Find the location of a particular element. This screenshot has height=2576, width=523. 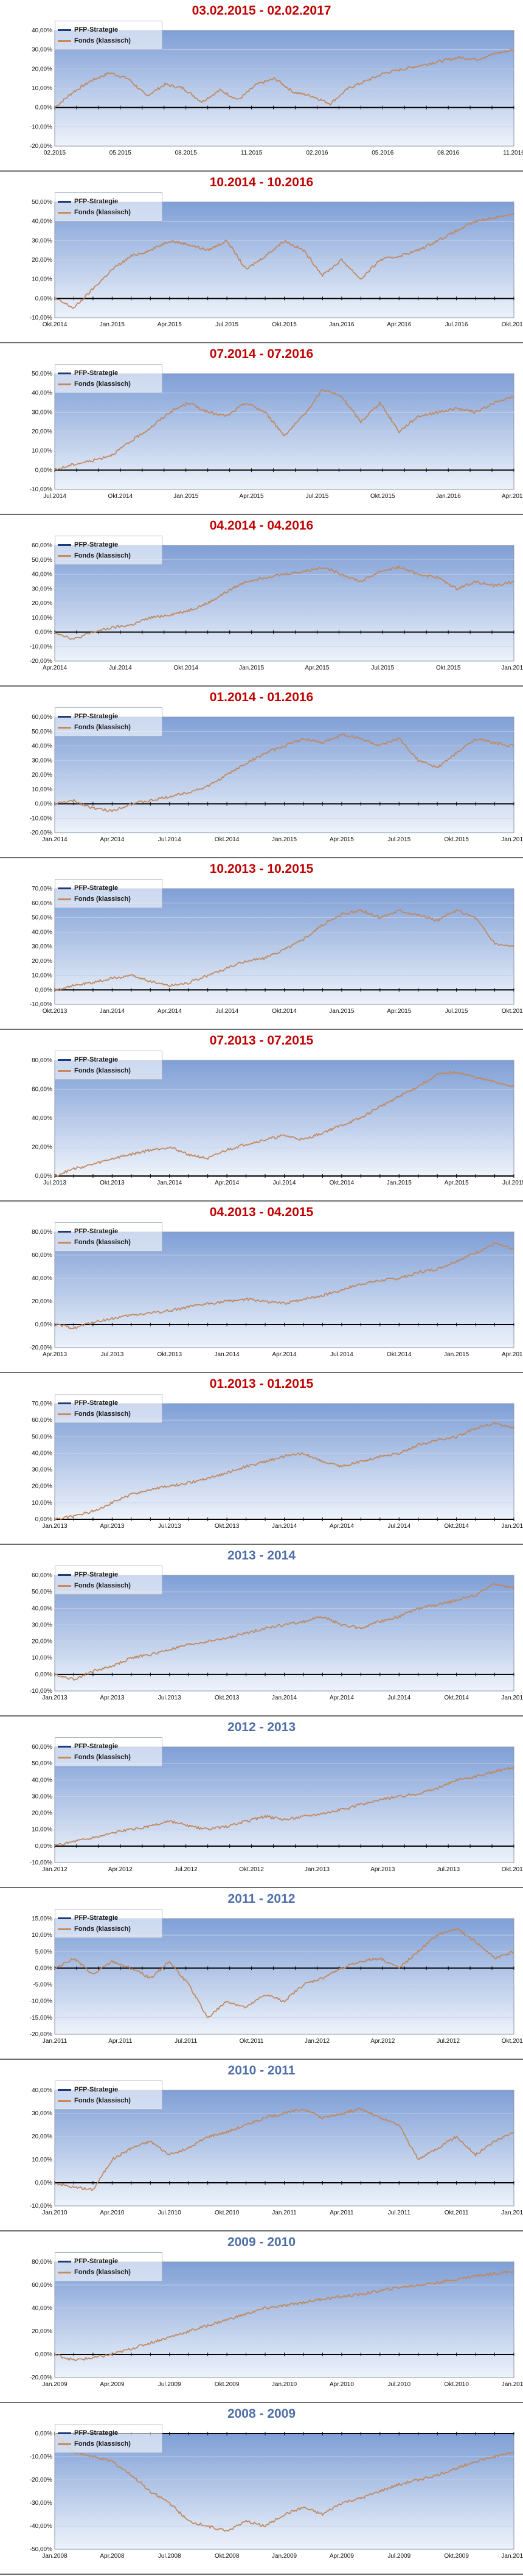

chart-title: 2009 - 2010 is located at coordinates (261, 2242).